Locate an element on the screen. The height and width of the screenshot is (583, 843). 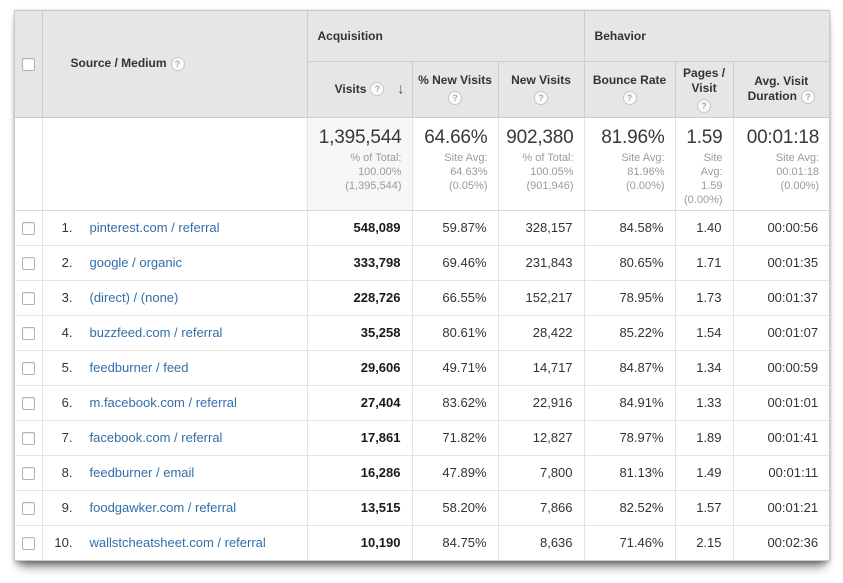
avg-duration-cell: 00:01:21 is located at coordinates (781, 508).